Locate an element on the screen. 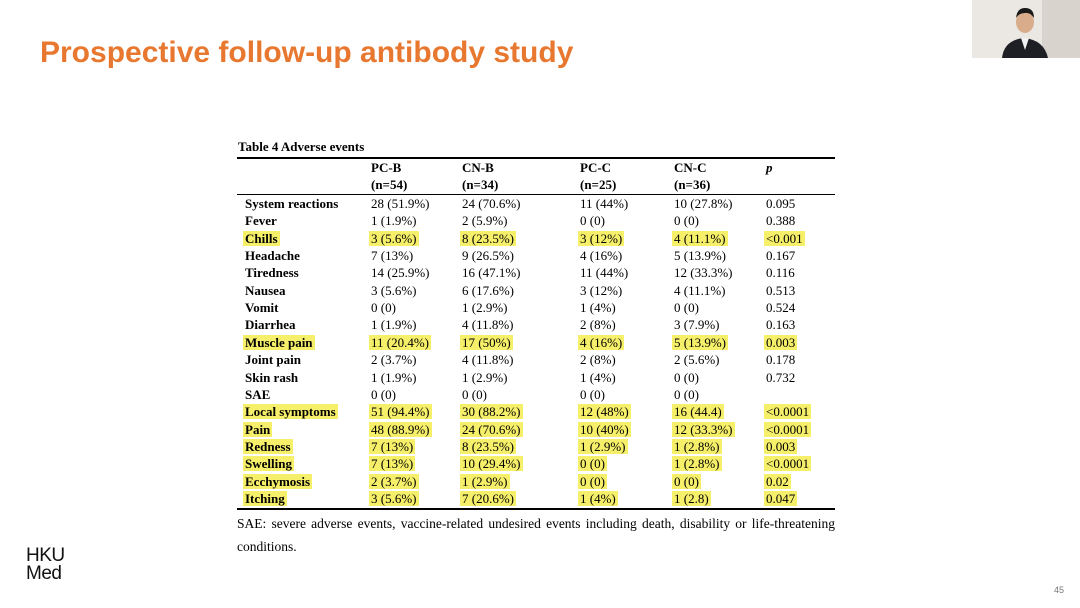  cell-text: 2 (5.6%) is located at coordinates (697, 360).